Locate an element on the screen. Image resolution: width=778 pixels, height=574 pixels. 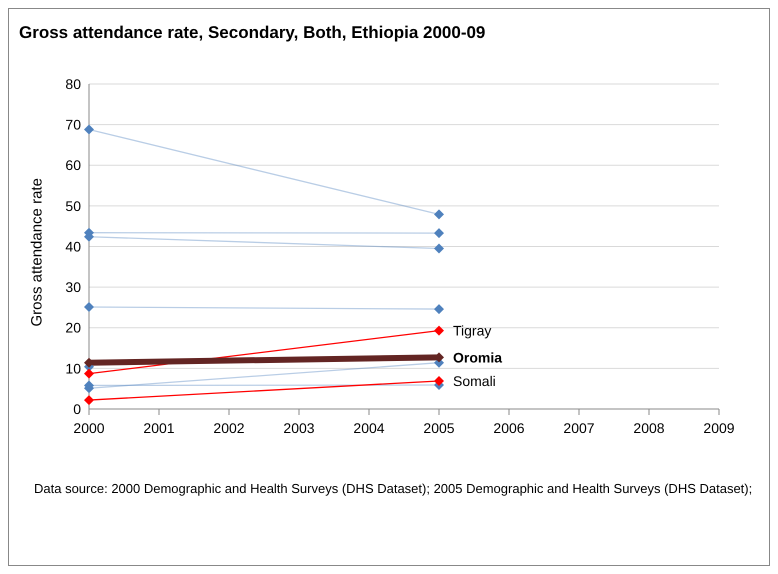
series-label: Somali is located at coordinates (474, 380).